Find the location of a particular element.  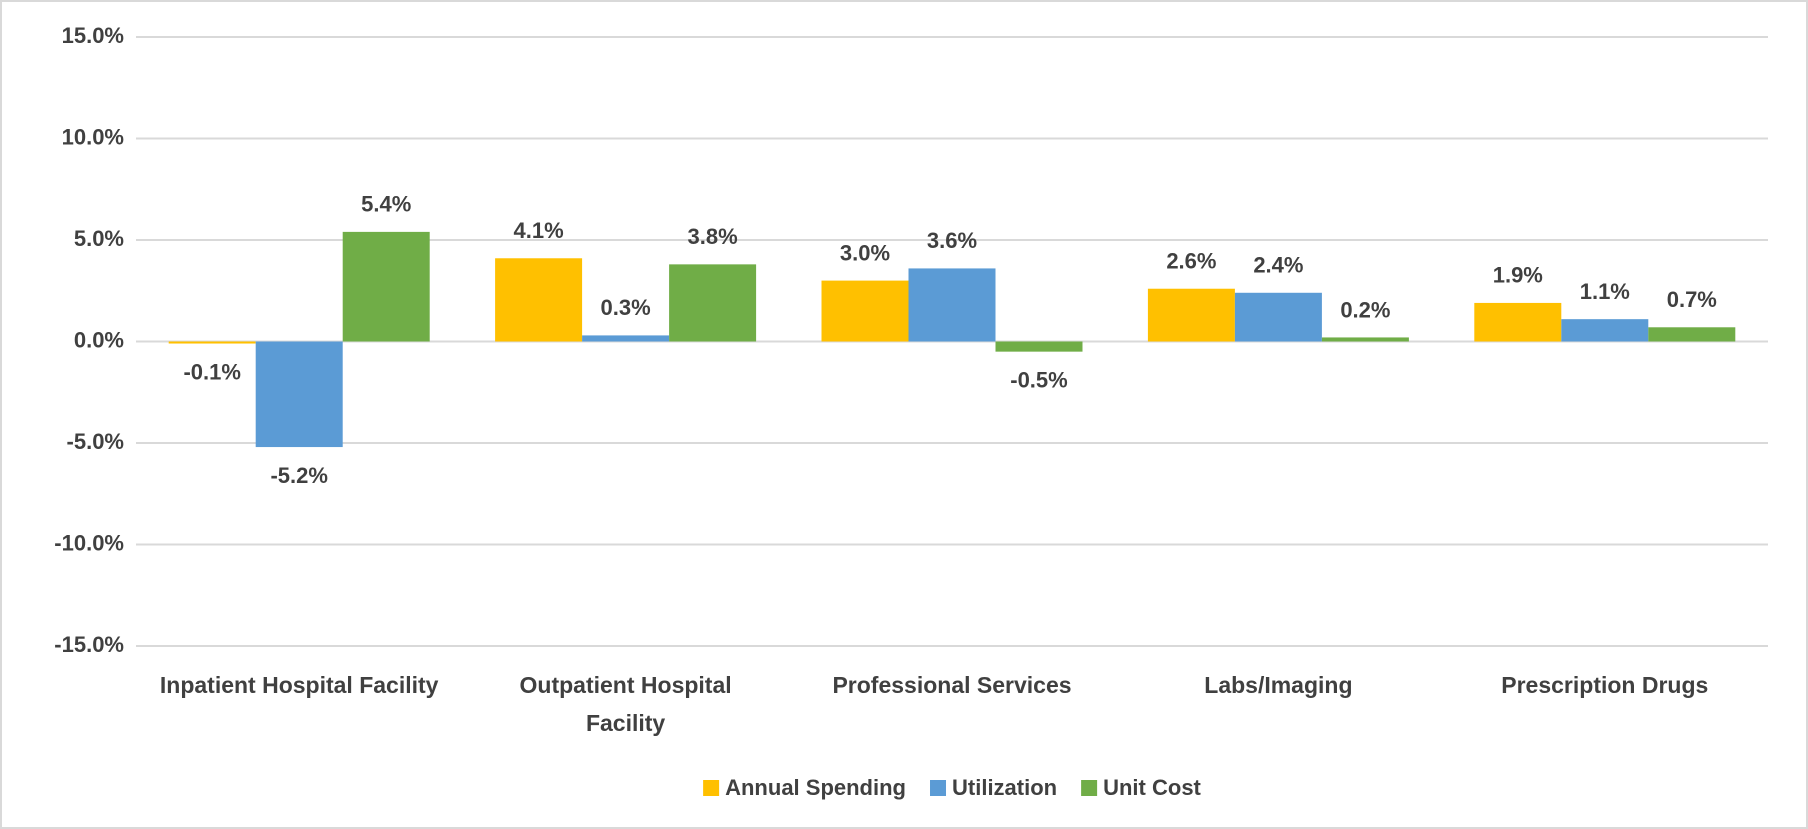

y-tick-label: 5.0% is located at coordinates (99, 238).